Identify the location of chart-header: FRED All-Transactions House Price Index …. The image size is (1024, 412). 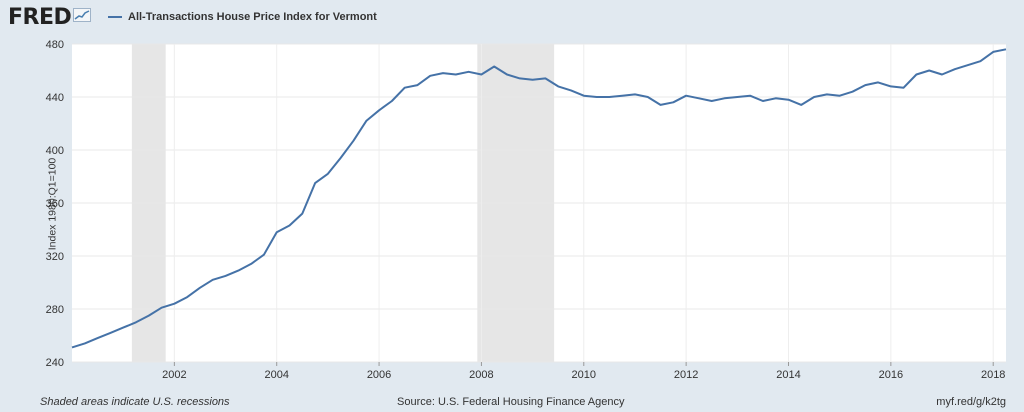
(512, 18).